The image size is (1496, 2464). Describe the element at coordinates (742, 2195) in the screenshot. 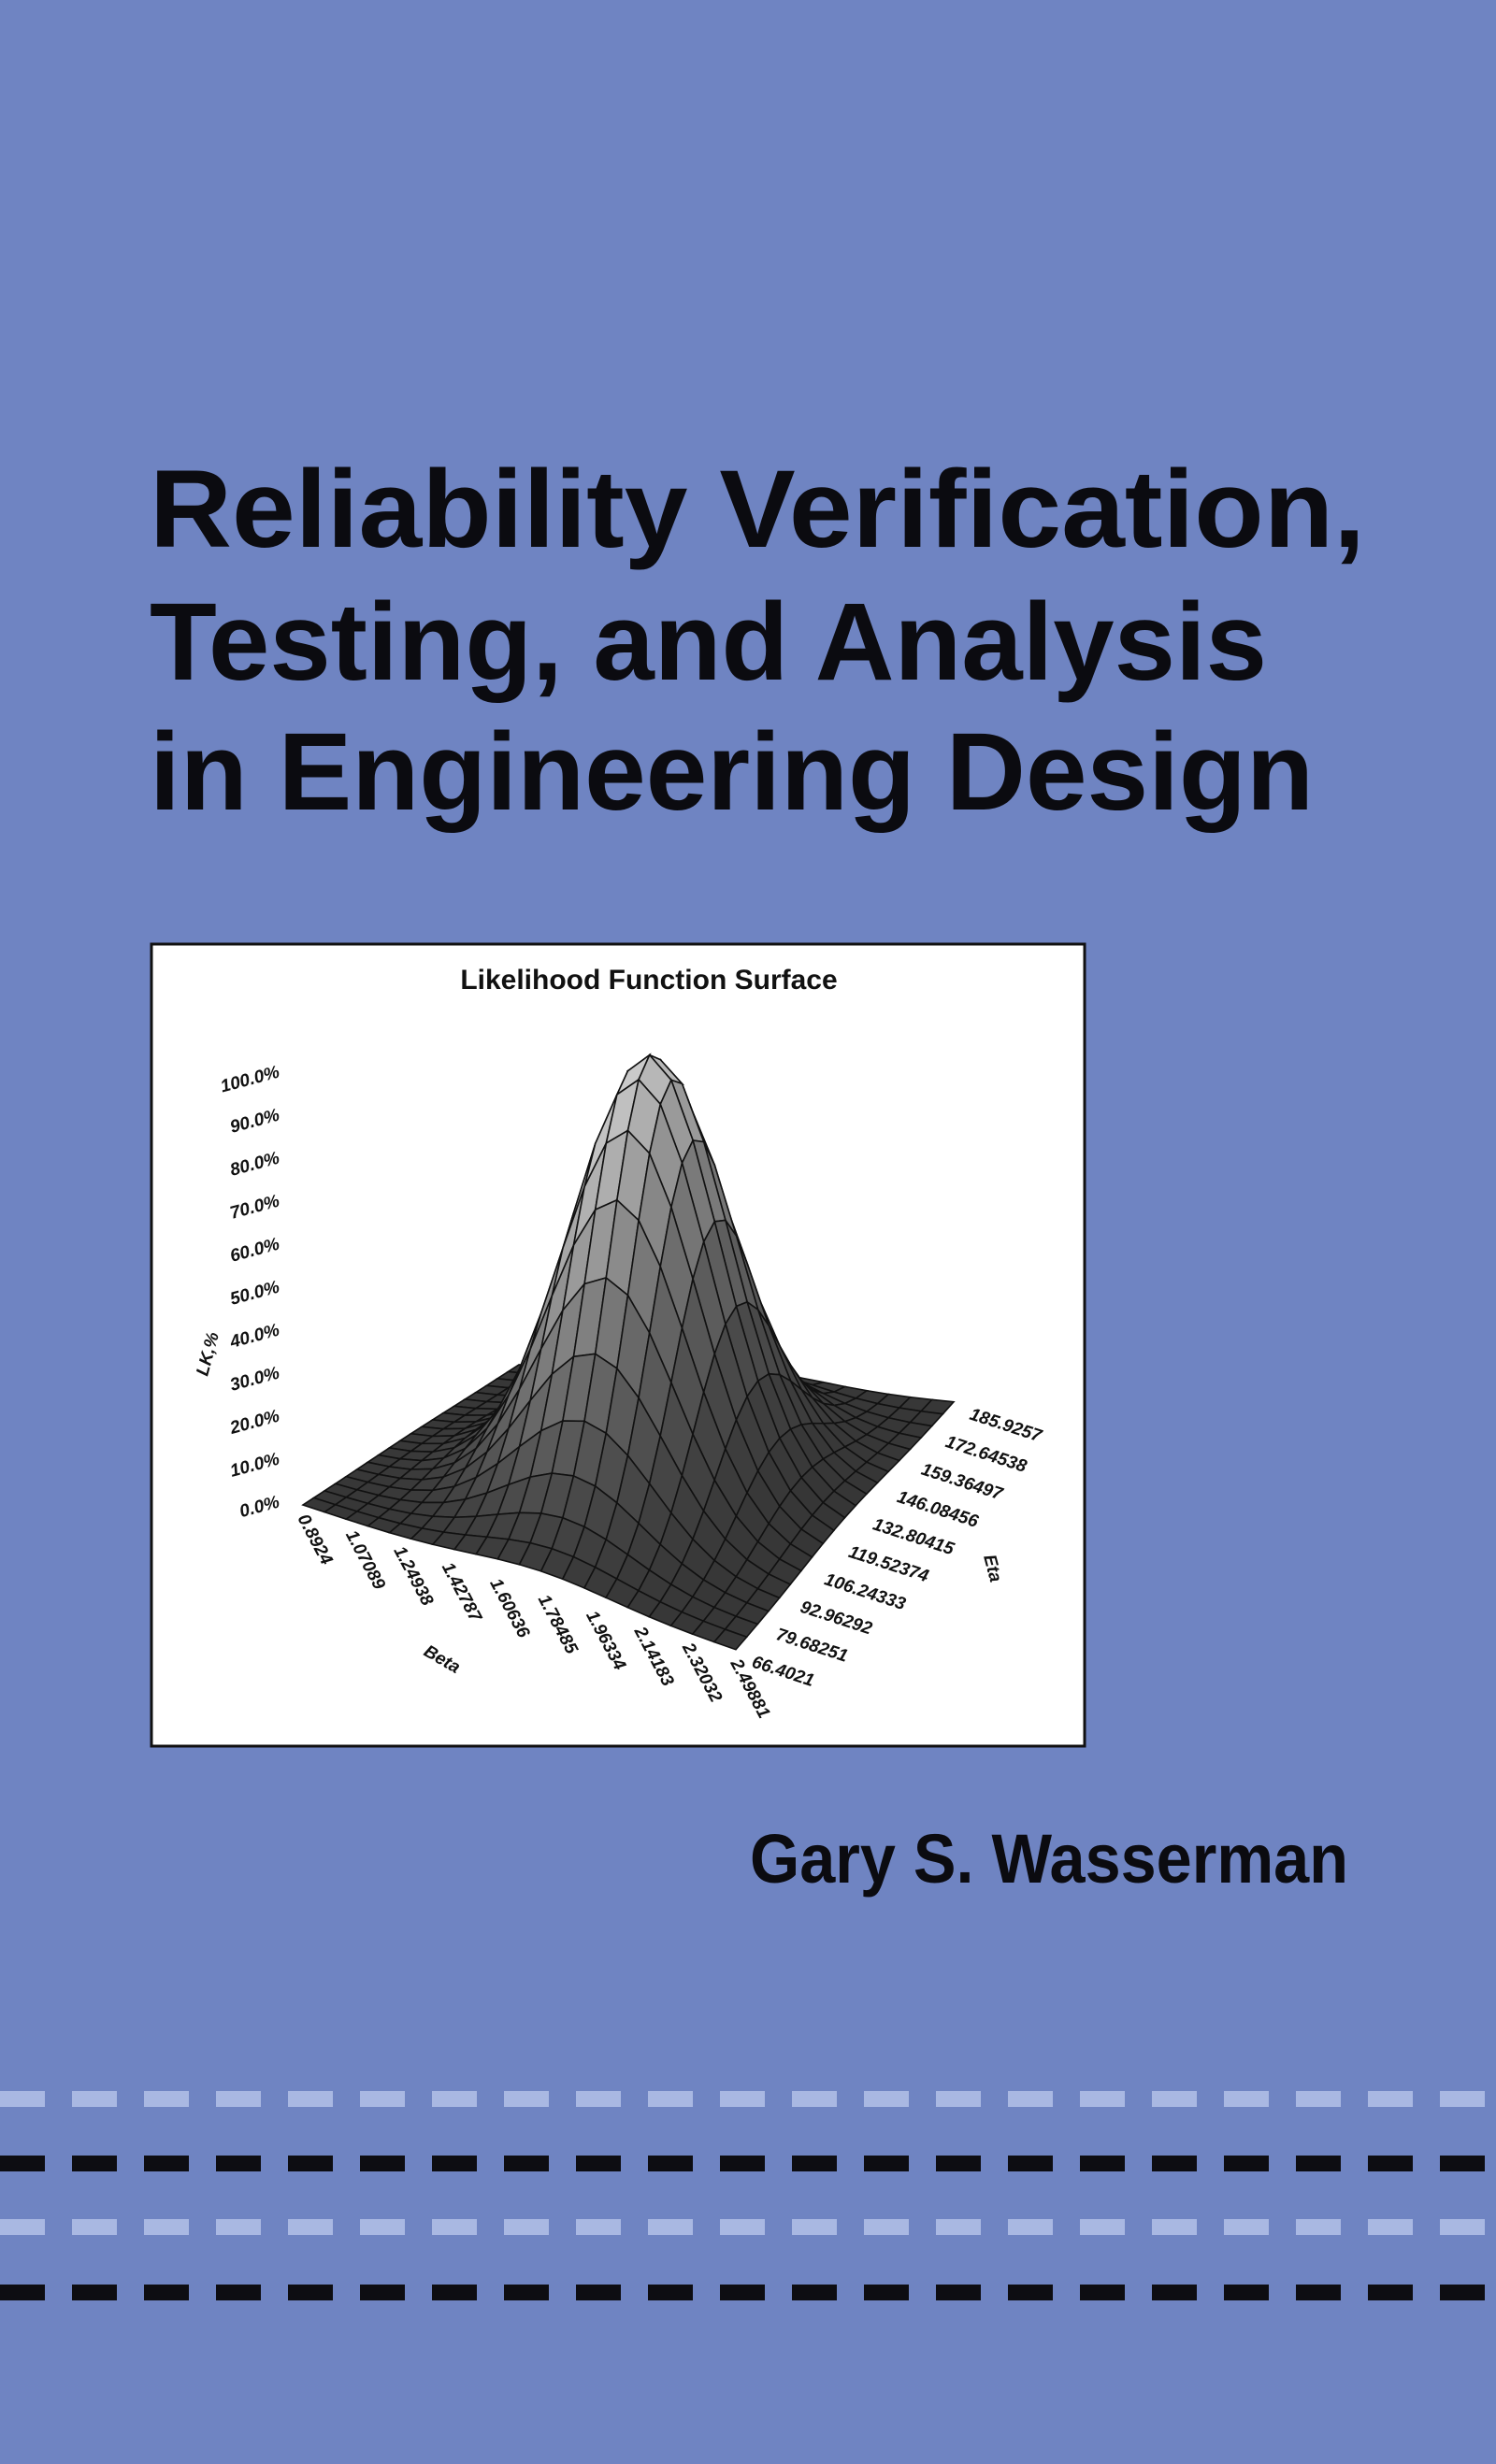

I see `dash-decoration` at that location.